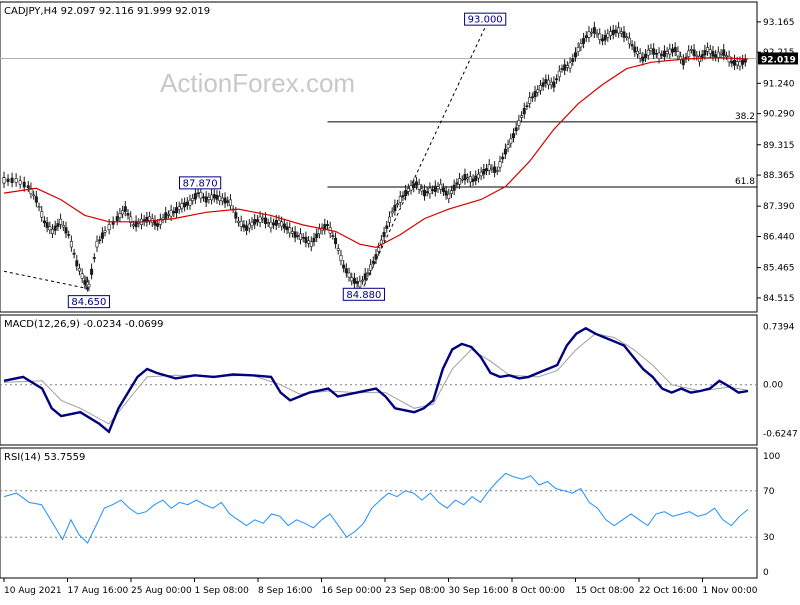 The image size is (800, 605). I want to click on price-annotation-label: 84.650, so click(88, 302).